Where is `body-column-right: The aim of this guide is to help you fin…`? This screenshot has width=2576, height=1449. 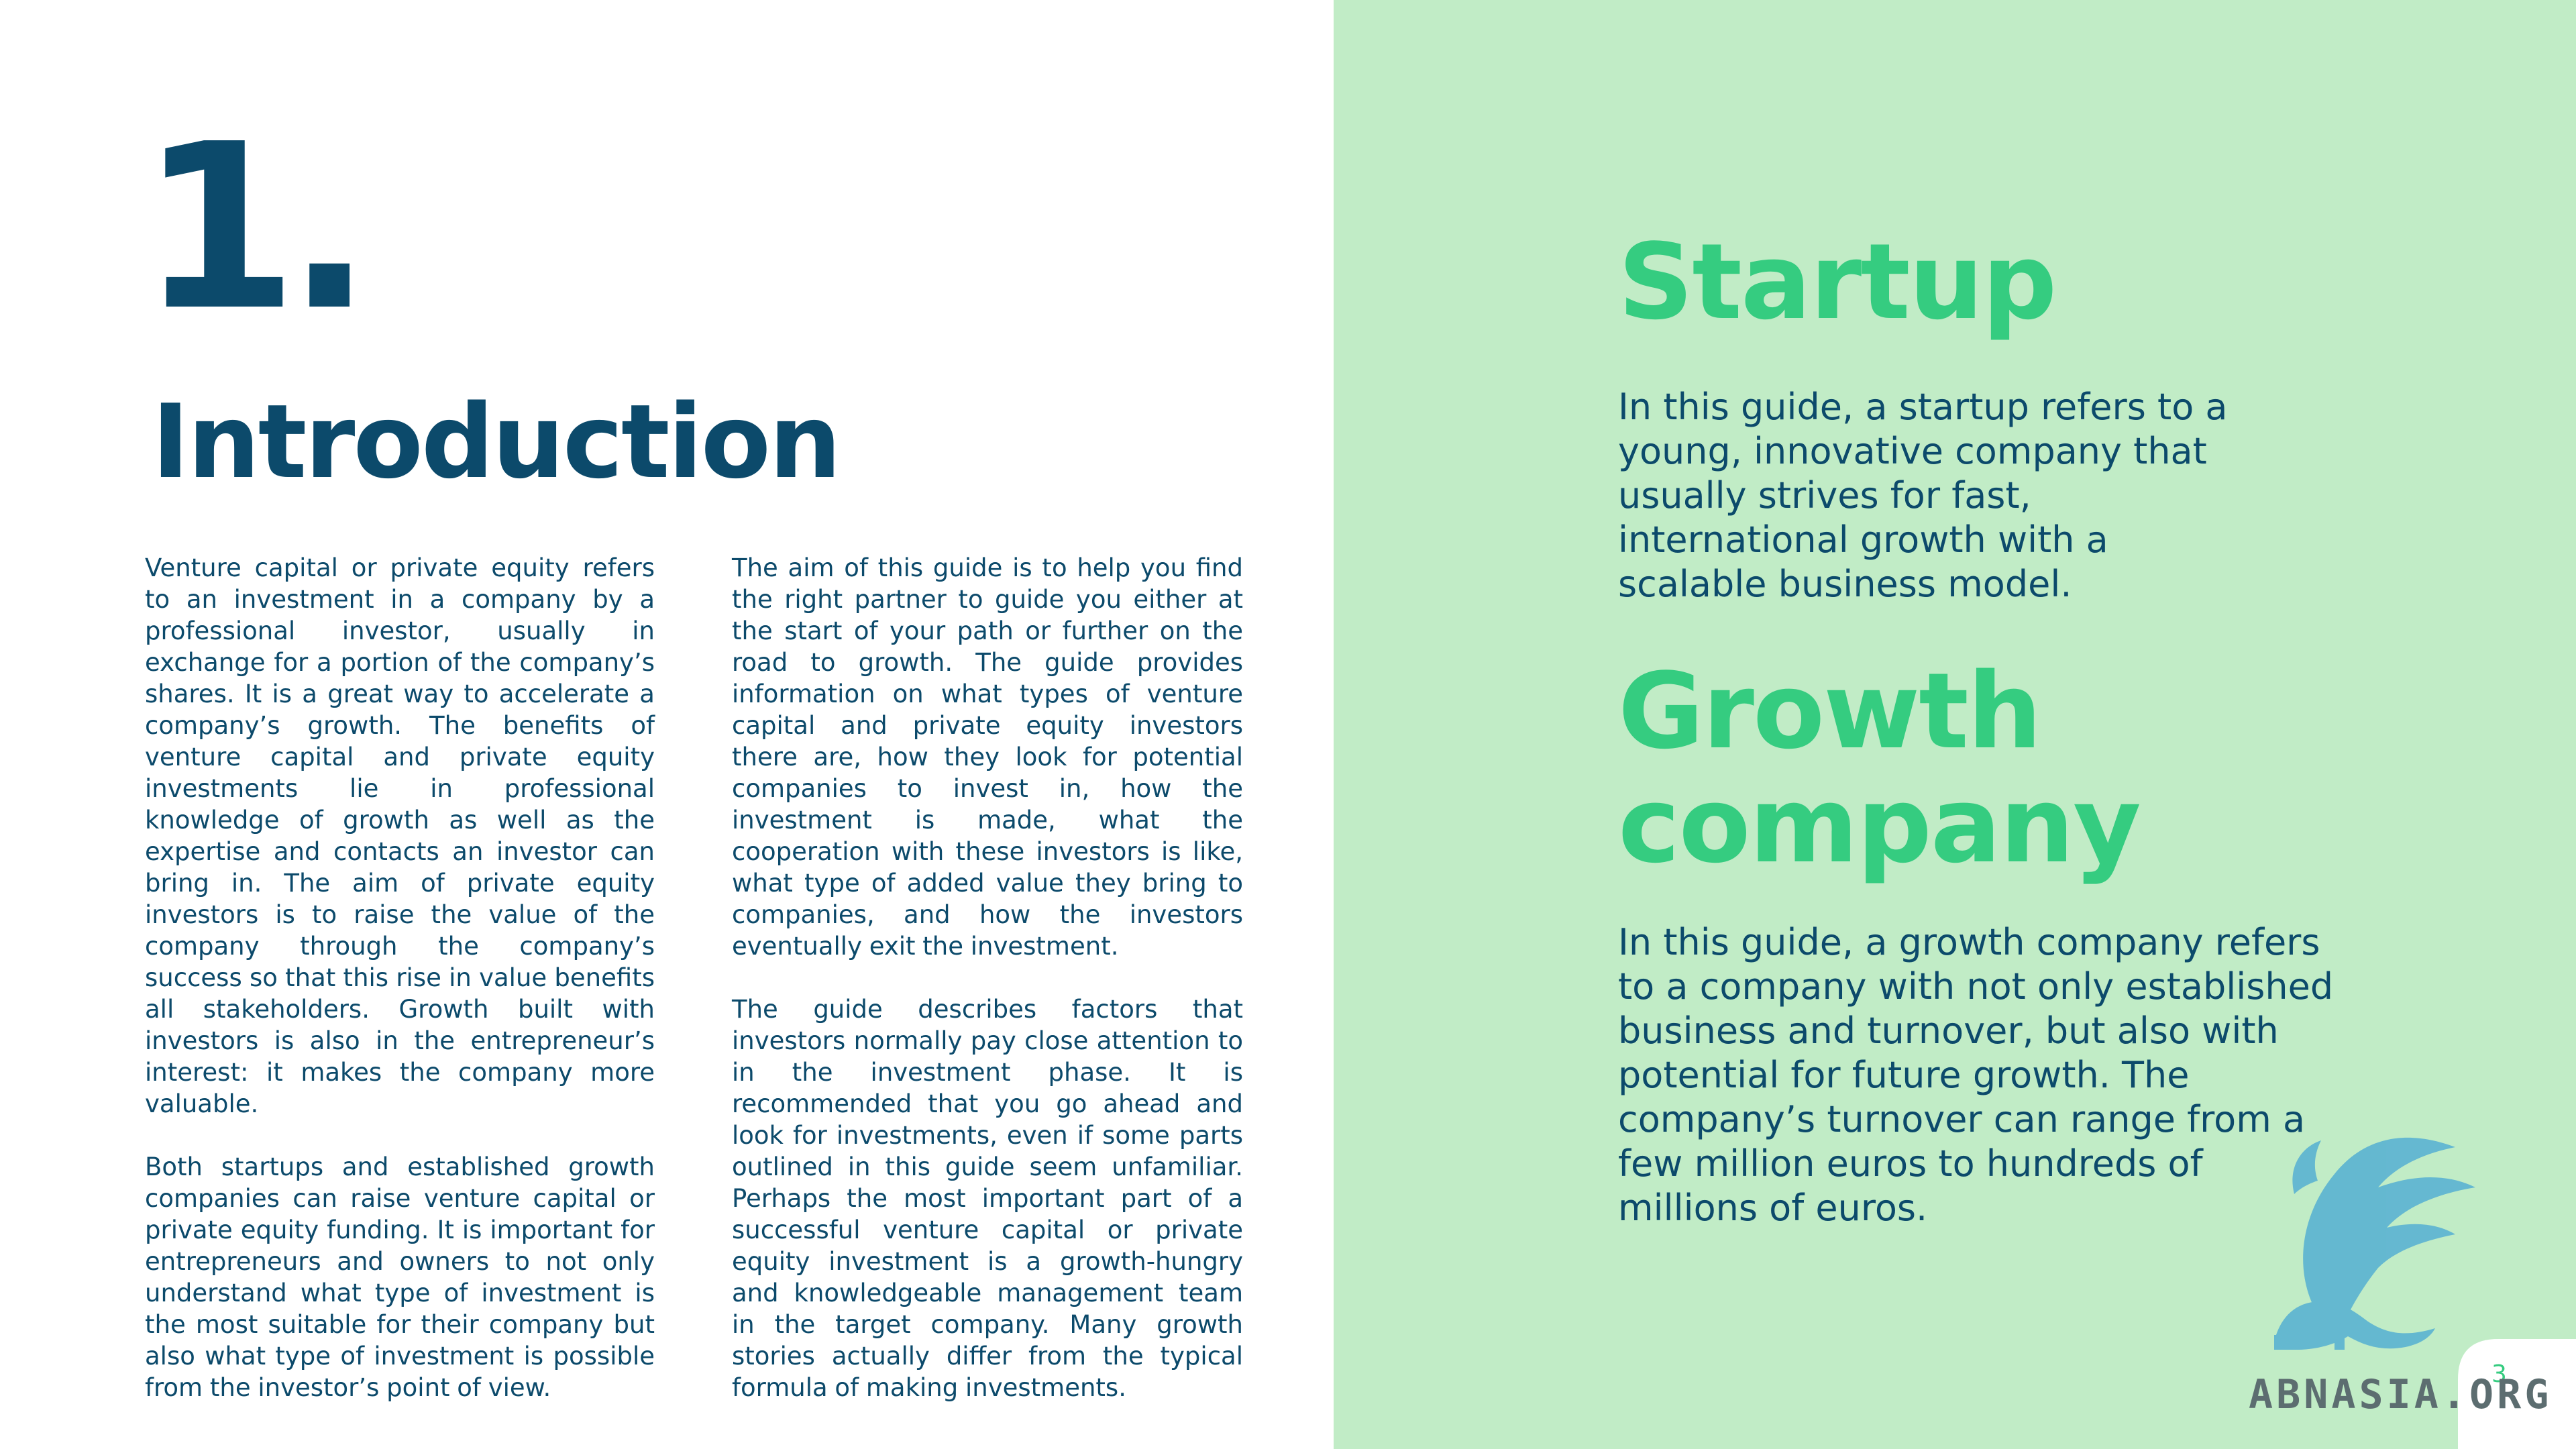 body-column-right: The aim of this guide is to help you fin… is located at coordinates (987, 993).